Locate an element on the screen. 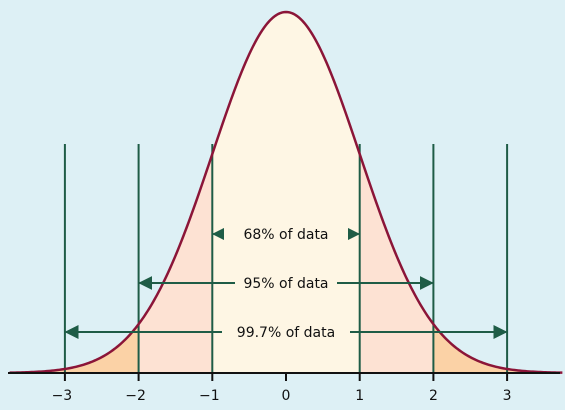 This screenshot has height=410, width=565. annotation-label-2: 99.7% of data is located at coordinates (286, 333).